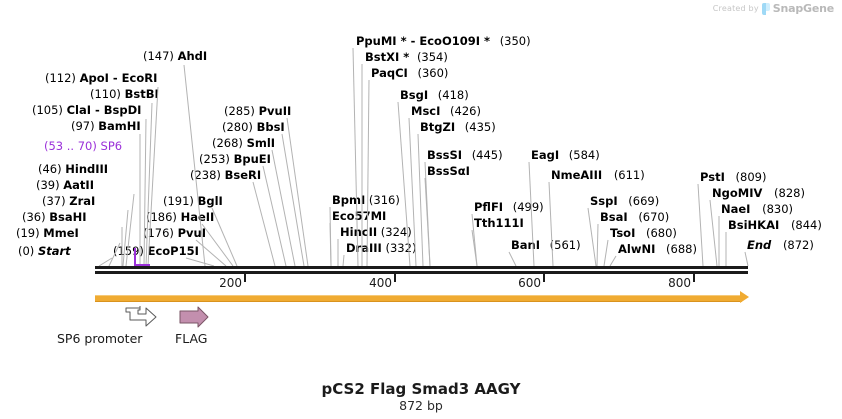 The image size is (842, 419). I want to click on site-label-ecop15i: (159) EcoP15I, so click(156, 251).